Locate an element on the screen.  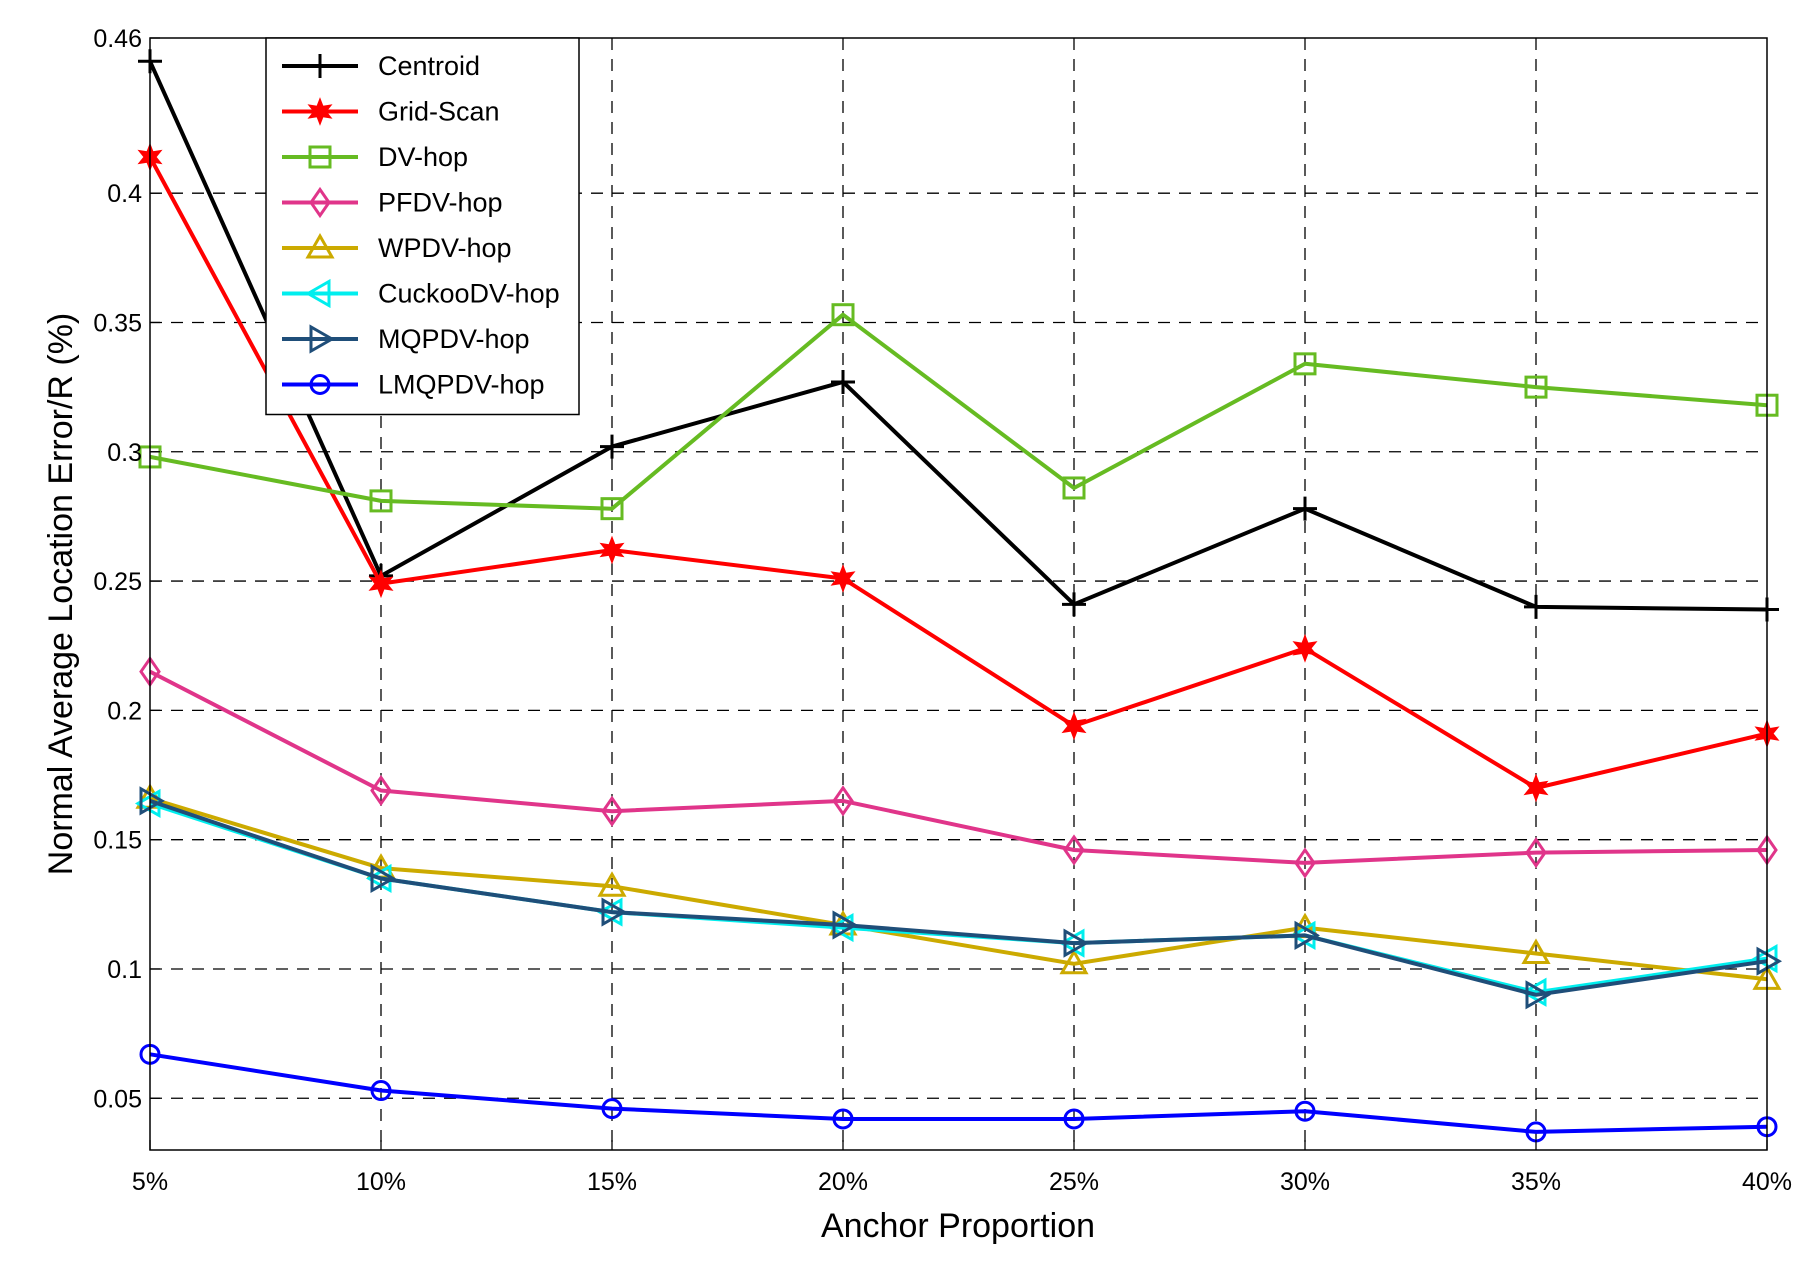
legend-entry-centroid: Centroid is located at coordinates (381, 66).